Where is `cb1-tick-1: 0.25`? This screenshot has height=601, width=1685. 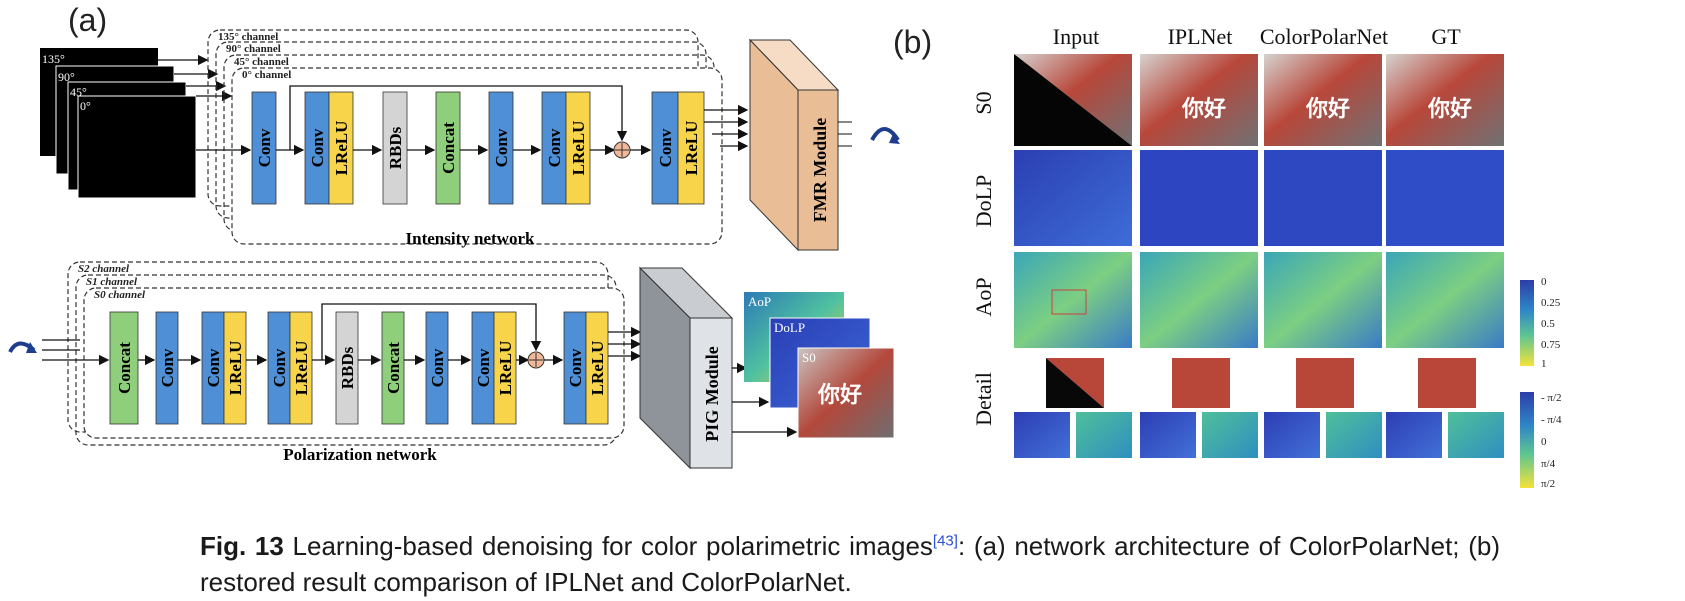
cb1-tick-1: 0.25 is located at coordinates (1551, 303).